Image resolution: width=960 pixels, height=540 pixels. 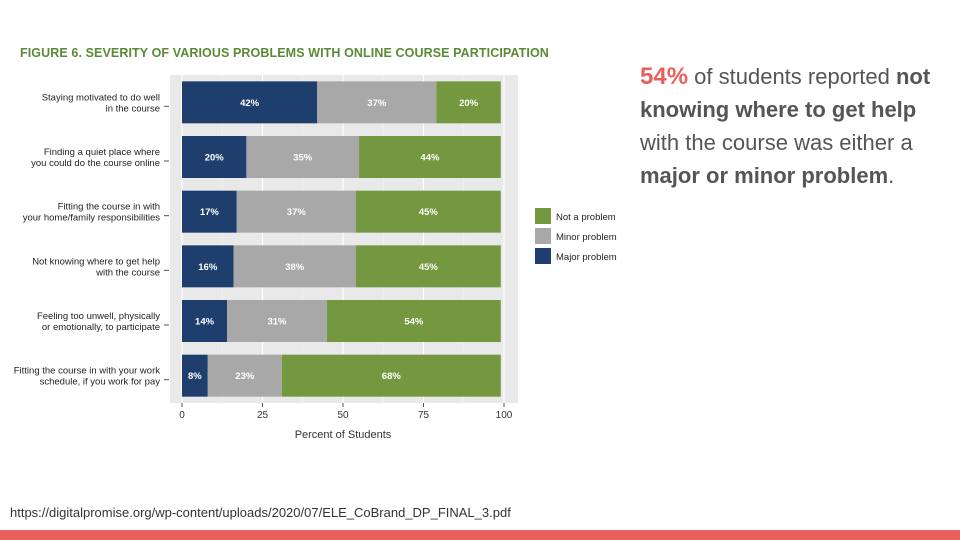 I want to click on legend-swatch-not-a-problem, so click(x=543, y=216).